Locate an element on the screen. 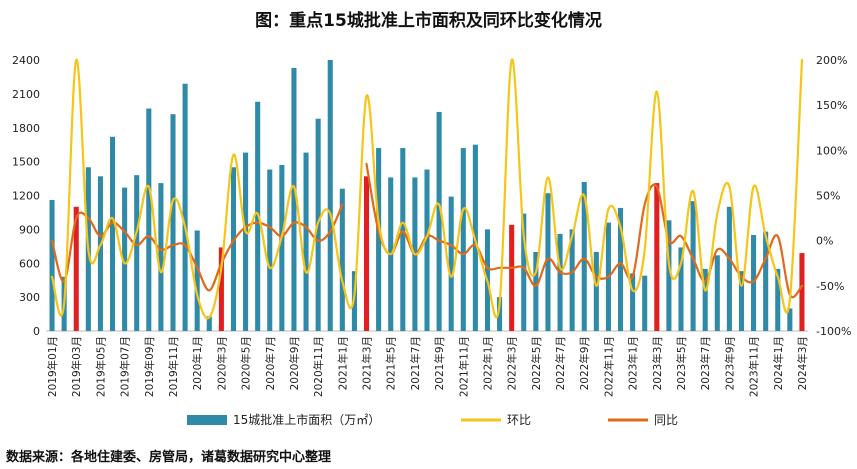  y-right-tick-label: 50% is located at coordinates (828, 196).